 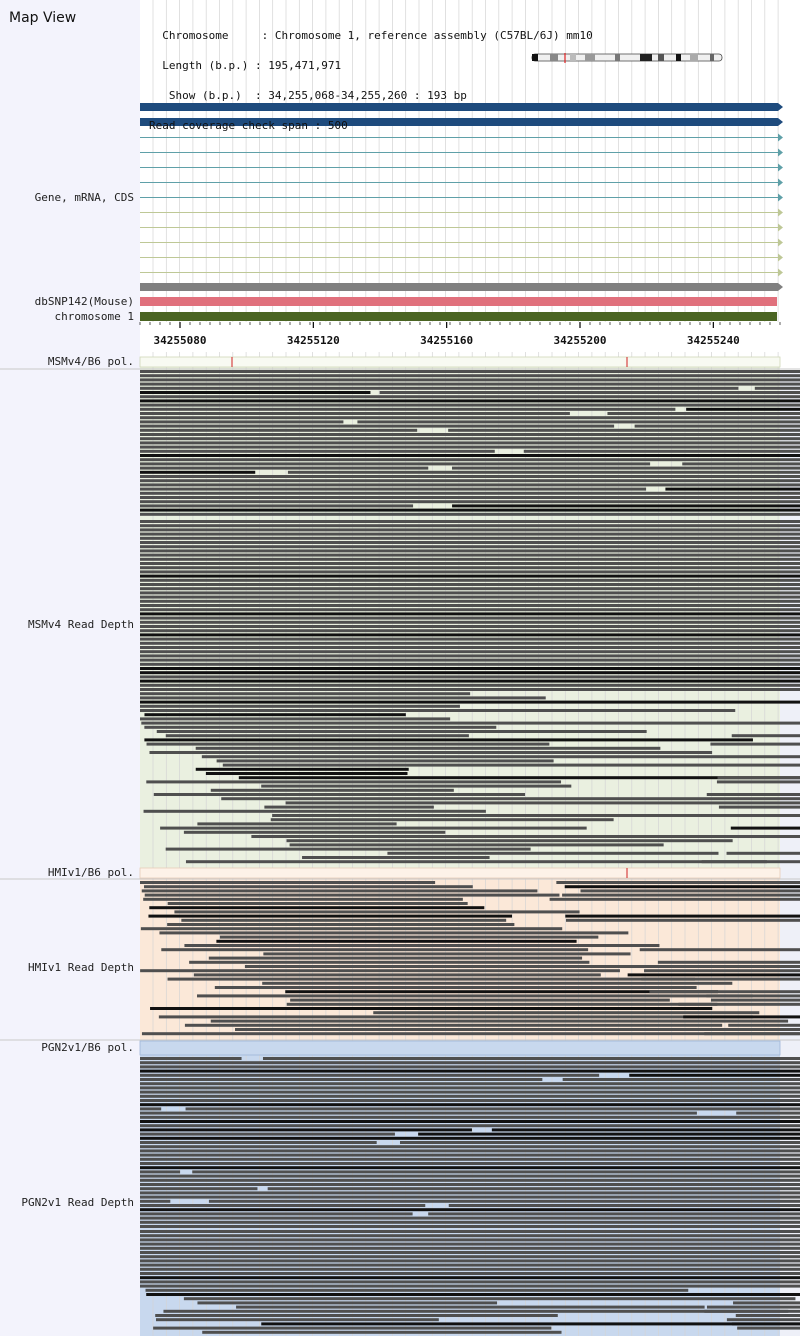 I want to click on pgn-lower-reads, so click(x=470, y=1282).